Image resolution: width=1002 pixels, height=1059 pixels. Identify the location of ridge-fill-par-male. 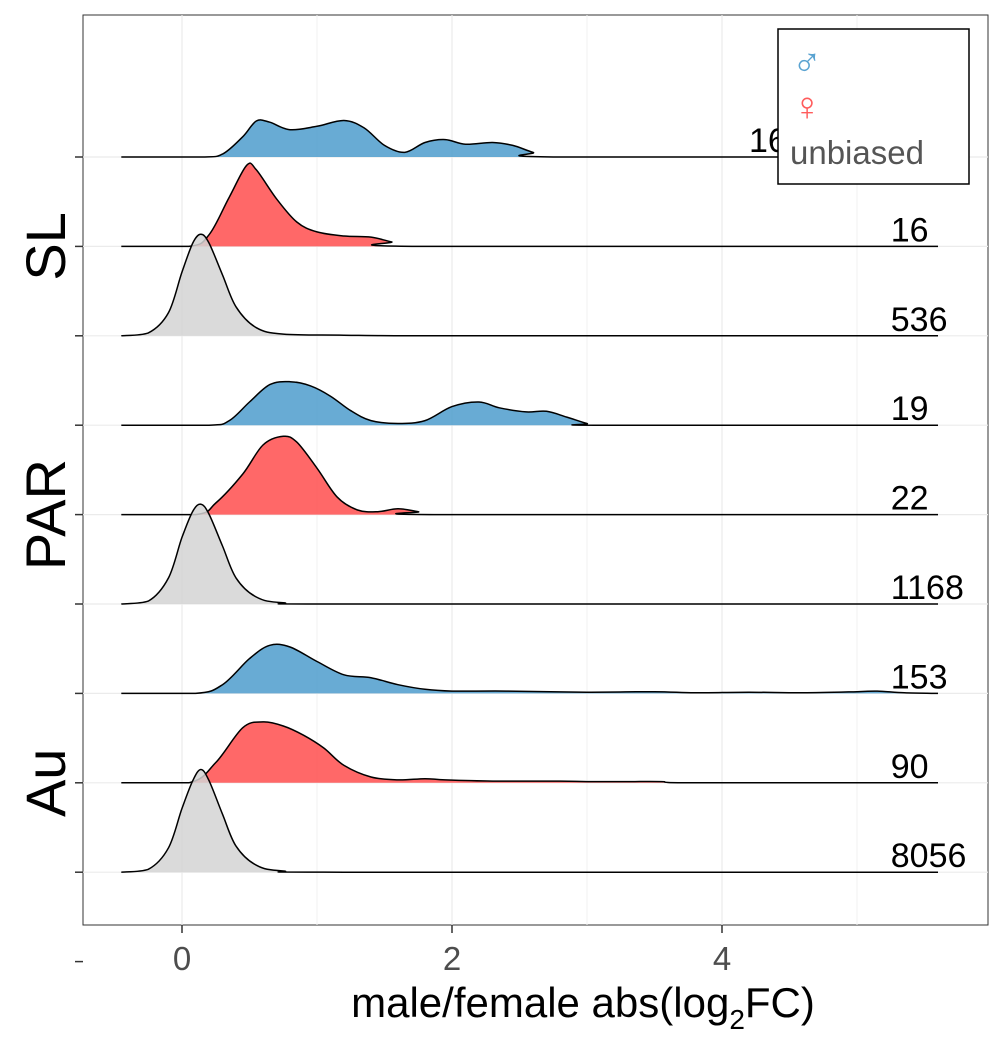
(530, 403).